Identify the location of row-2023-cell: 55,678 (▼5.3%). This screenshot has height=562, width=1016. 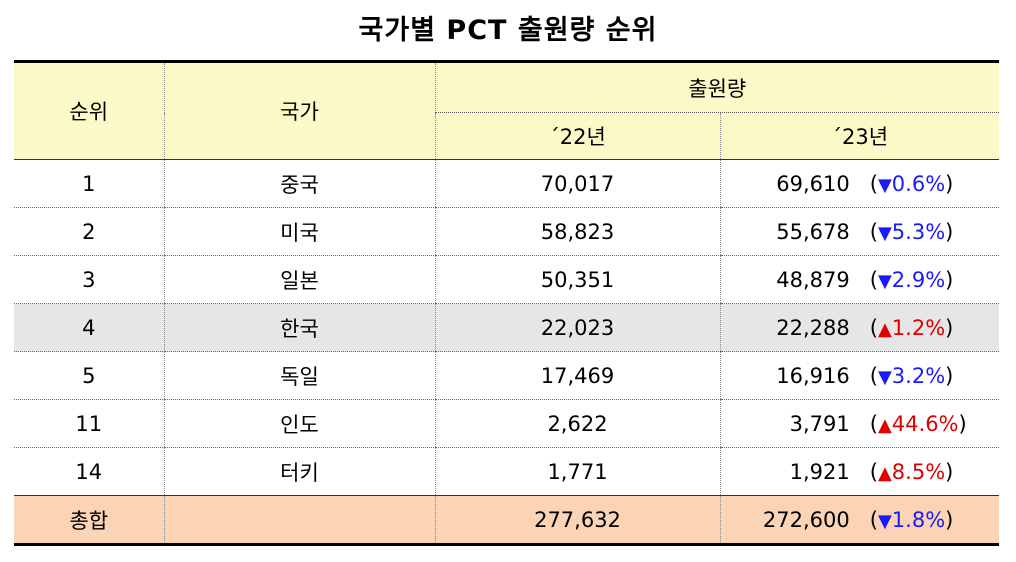
(860, 232).